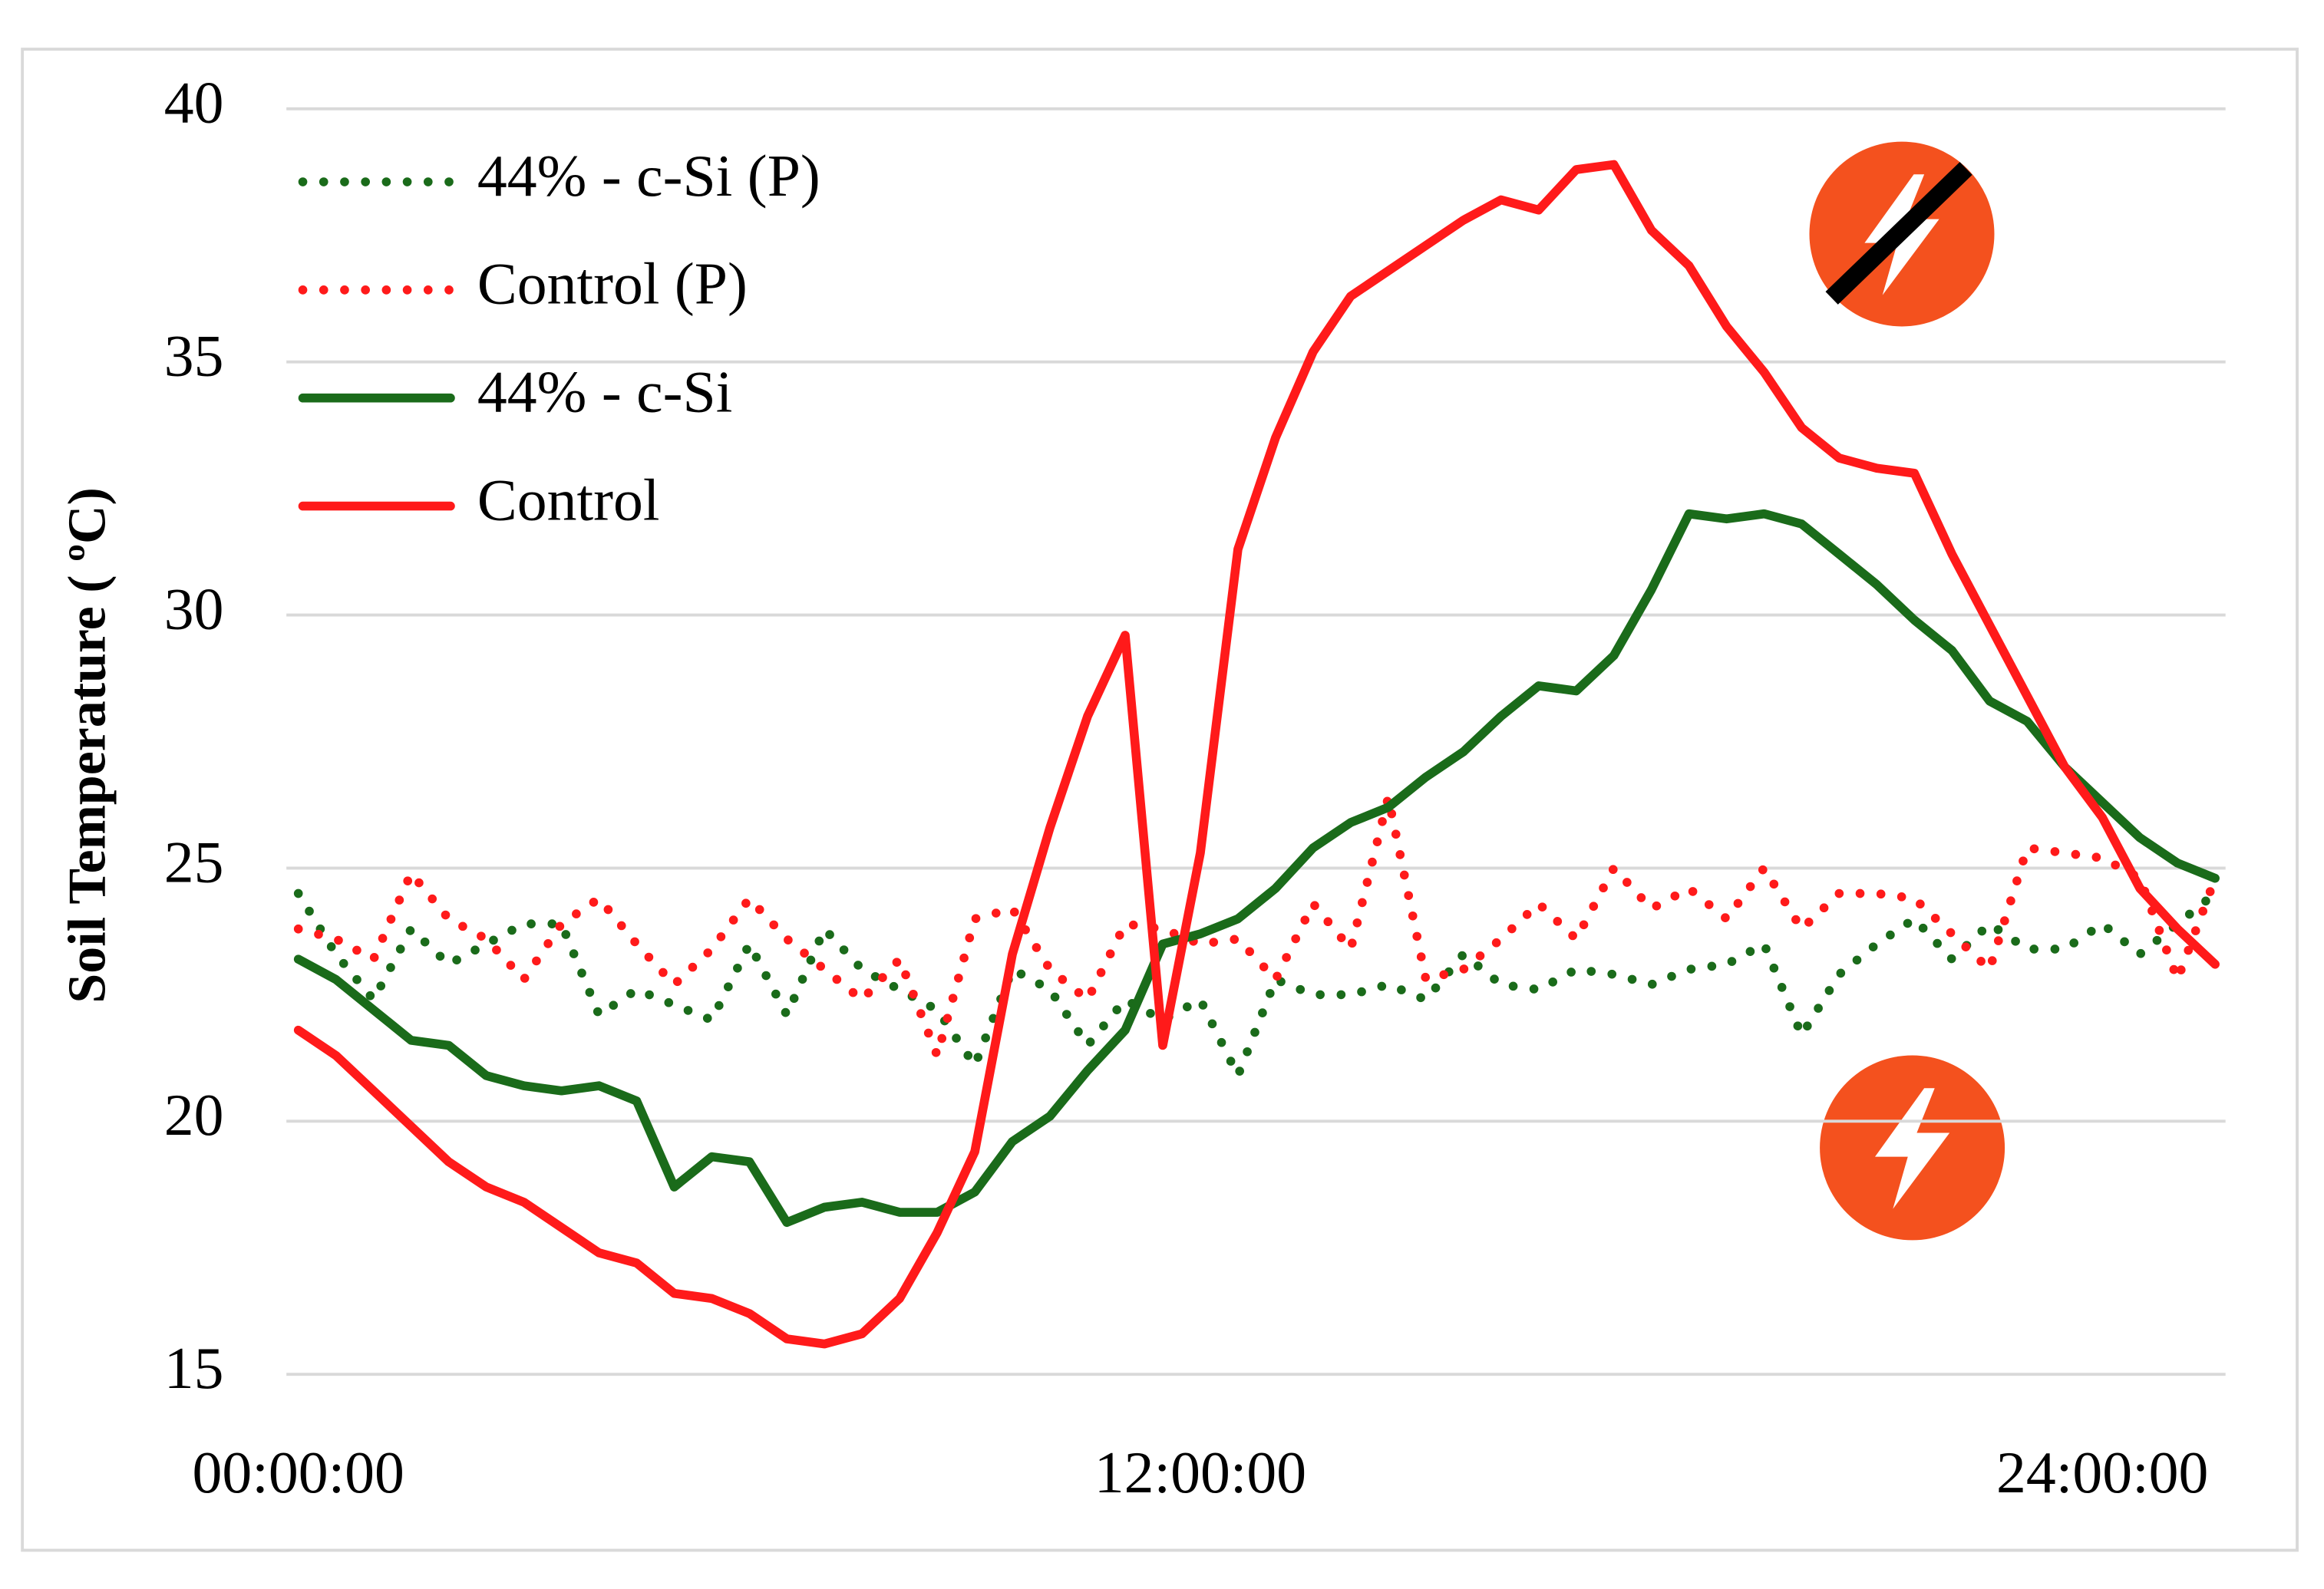 The height and width of the screenshot is (1589, 2324). What do you see at coordinates (604, 392) in the screenshot?
I see `legend-label: 44% - c-Si` at bounding box center [604, 392].